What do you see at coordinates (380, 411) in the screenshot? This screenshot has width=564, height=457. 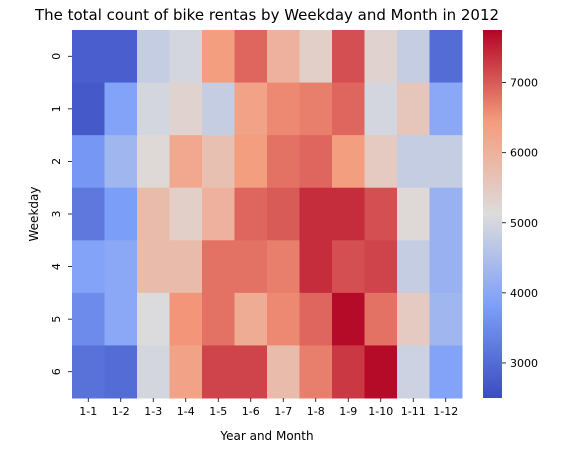 I see `x-tick-label: 1-10` at bounding box center [380, 411].